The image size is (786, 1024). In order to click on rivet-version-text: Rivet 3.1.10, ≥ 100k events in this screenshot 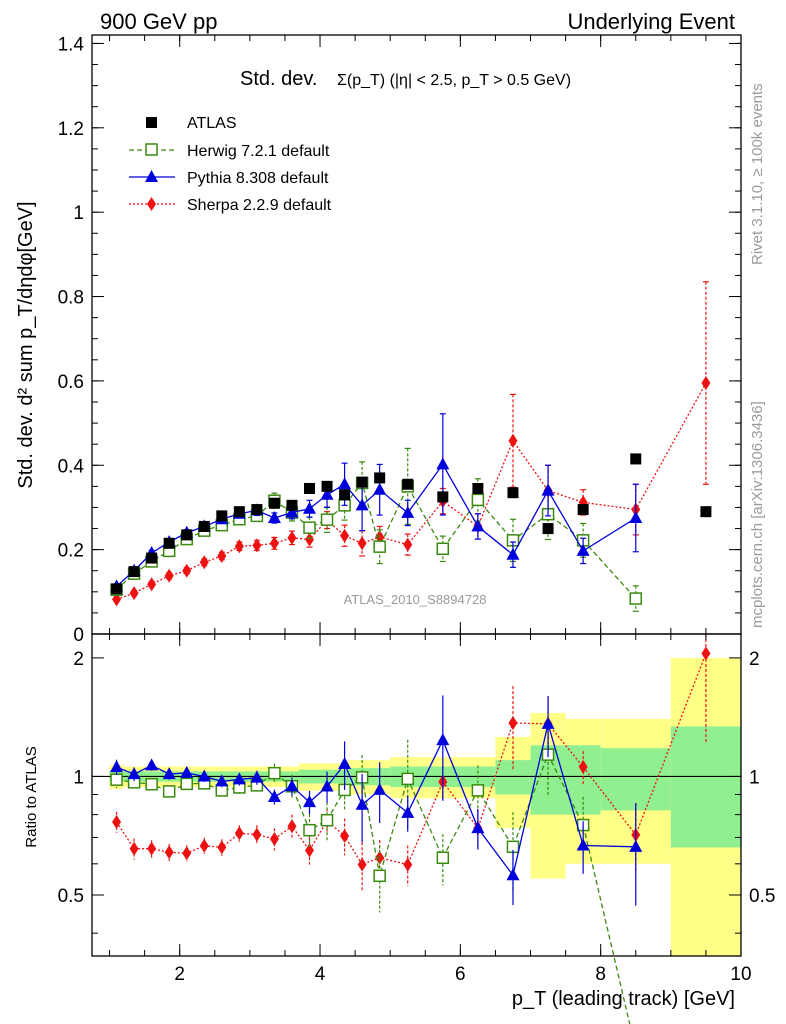, I will do `click(757, 174)`.